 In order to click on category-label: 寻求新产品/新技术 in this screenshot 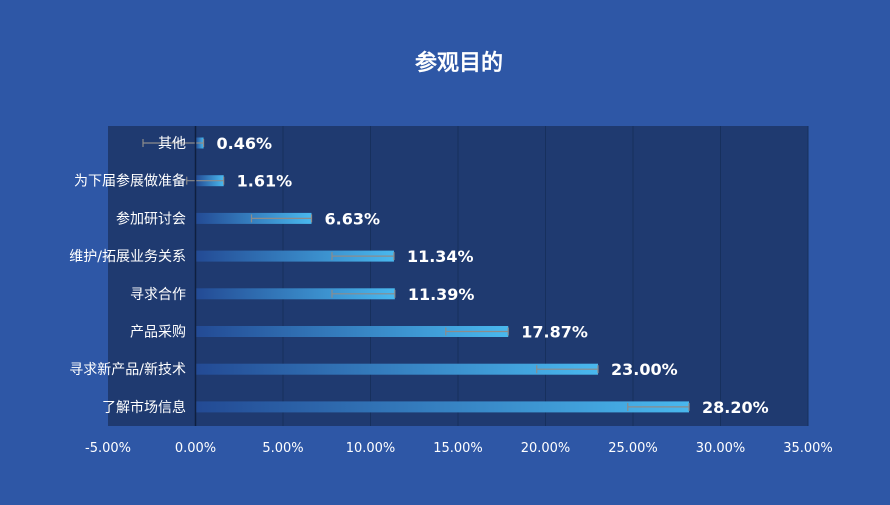, I will do `click(127, 370)`.